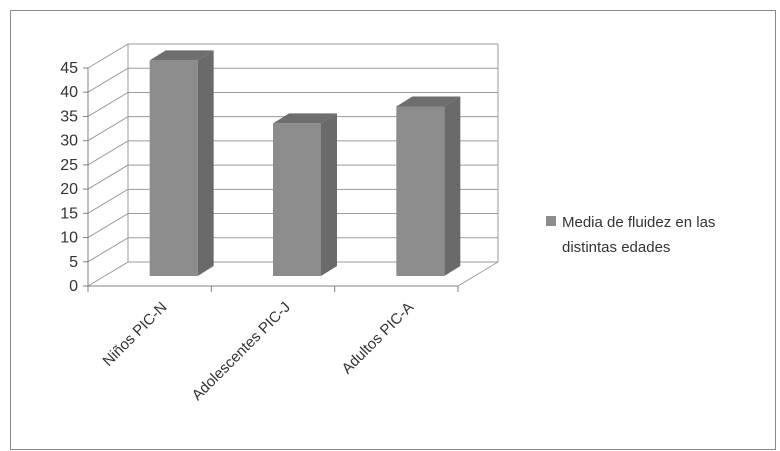 The width and height of the screenshot is (780, 451). I want to click on floor-right-edge, so click(478, 274).